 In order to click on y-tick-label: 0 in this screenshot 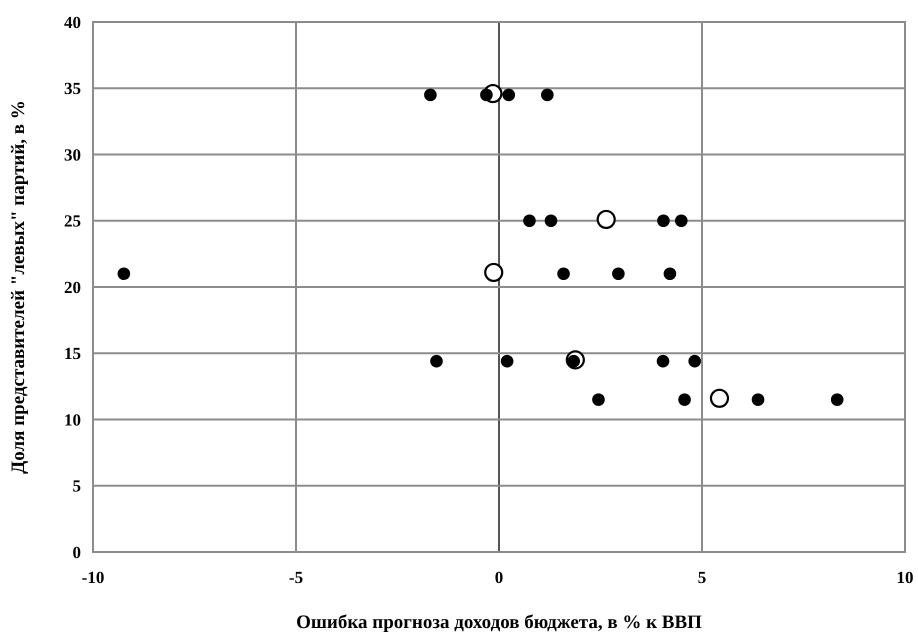, I will do `click(76, 552)`.